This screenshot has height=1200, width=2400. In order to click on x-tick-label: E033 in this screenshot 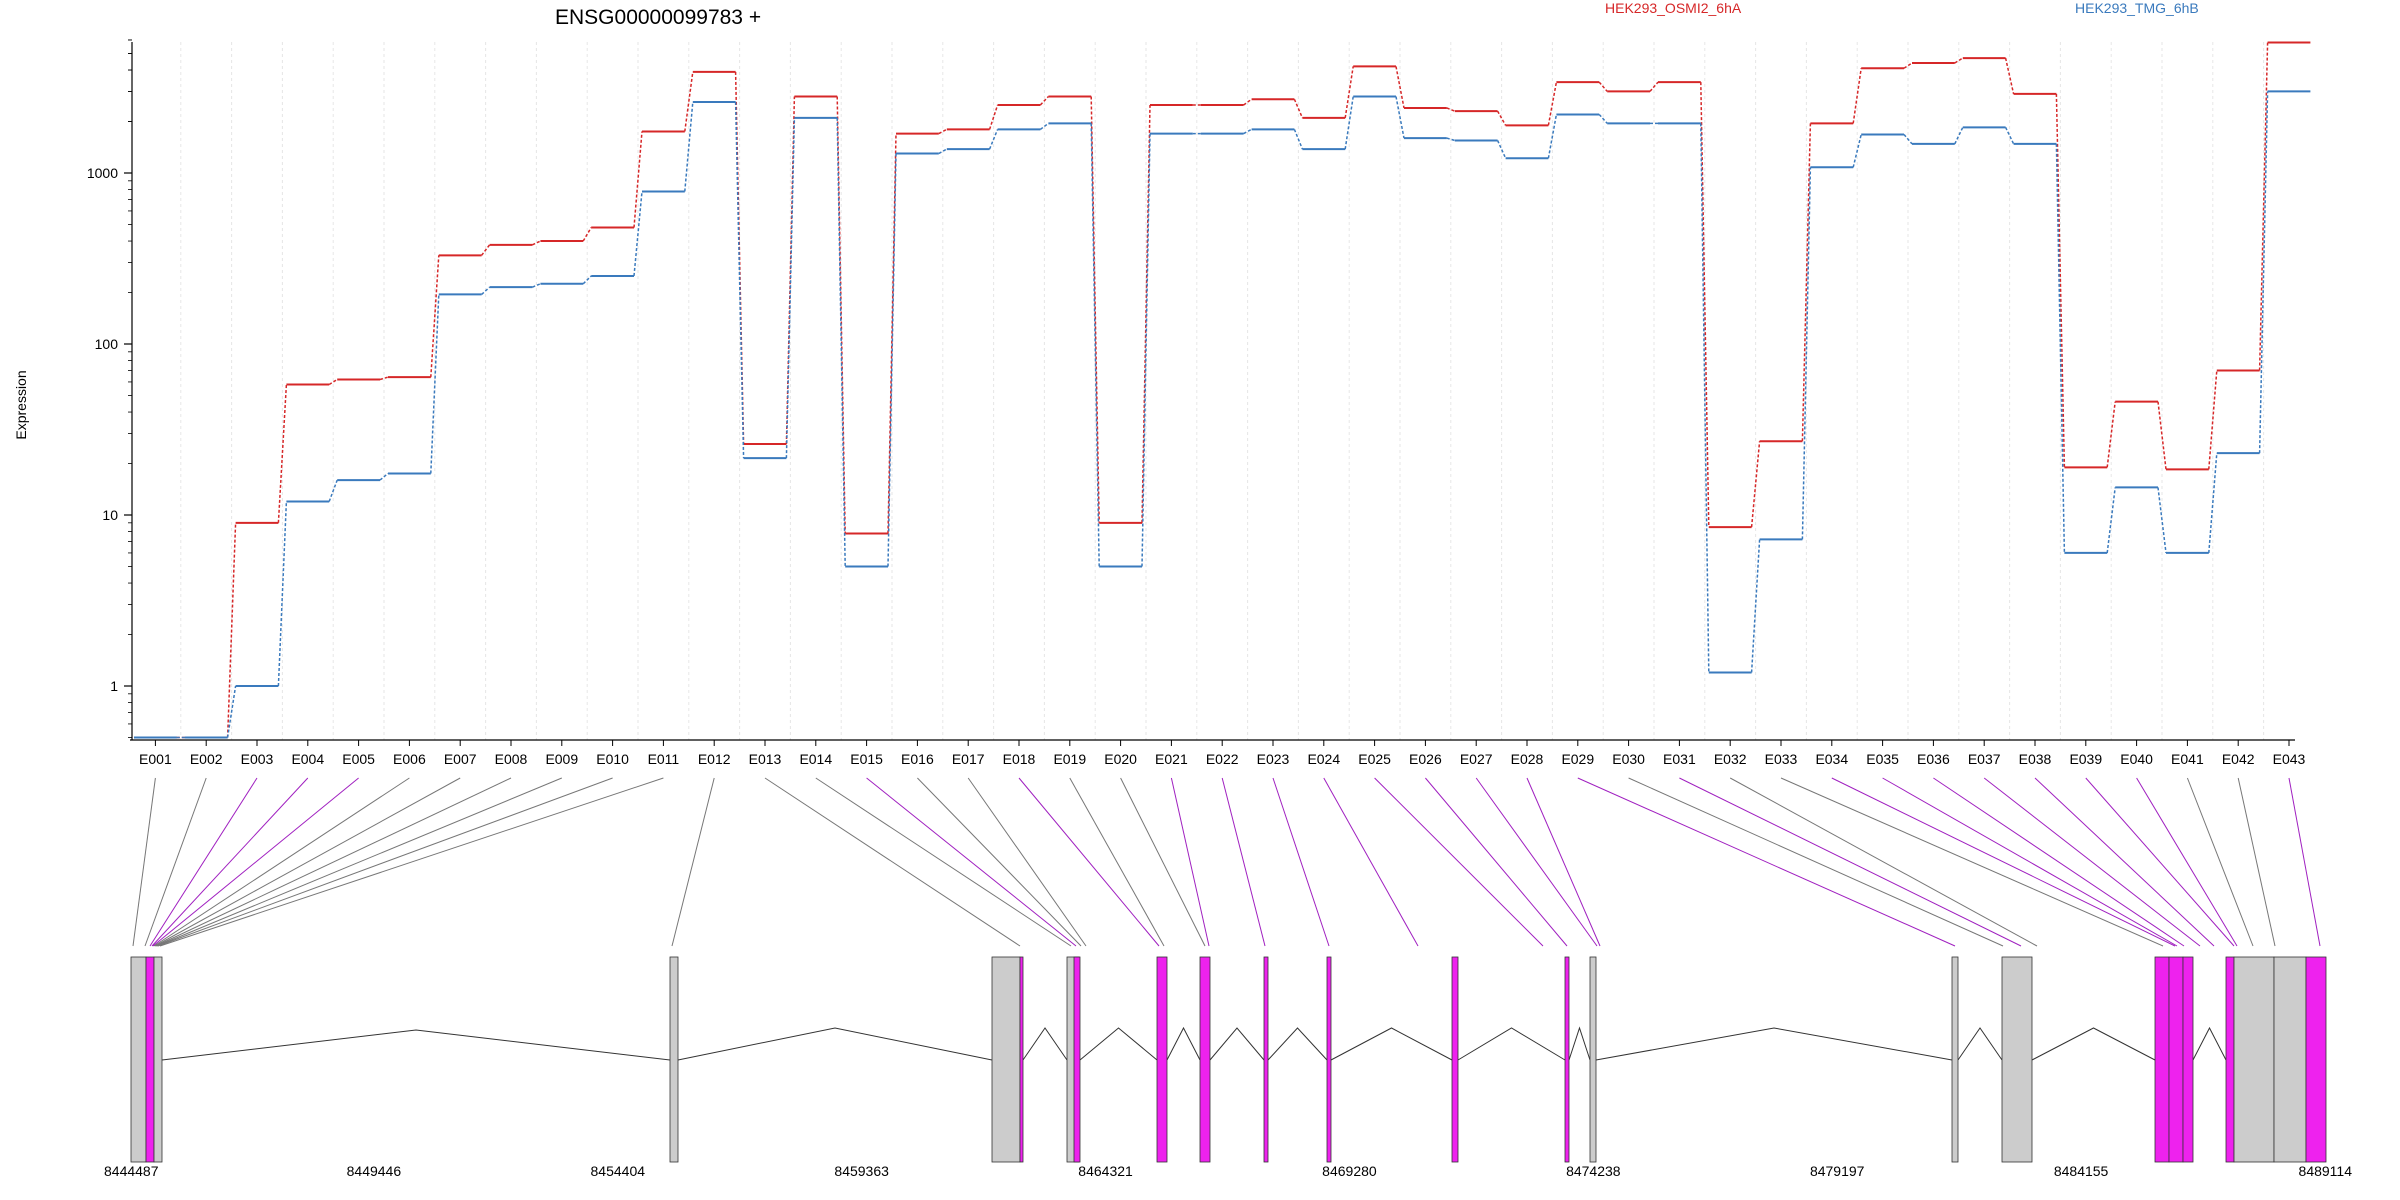, I will do `click(1781, 759)`.